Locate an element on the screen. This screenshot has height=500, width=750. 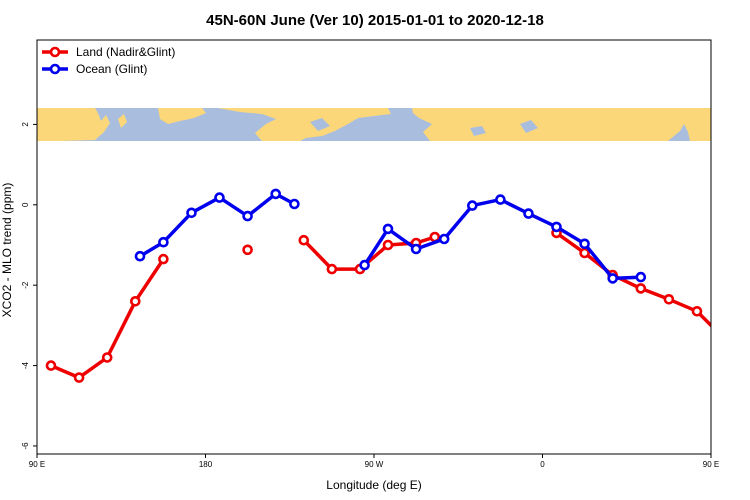
x-axis-label: Longitude (deg E) is located at coordinates (373, 485).